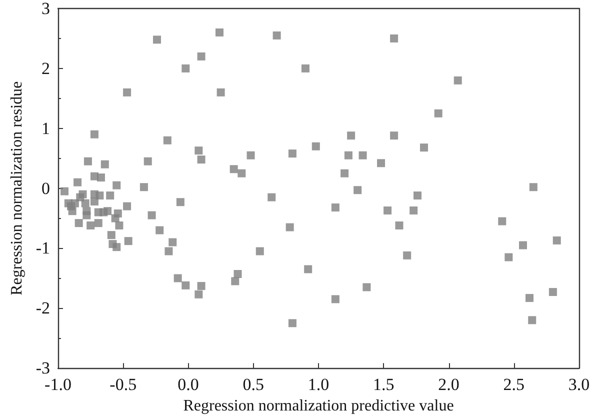 This screenshot has width=599, height=419. Describe the element at coordinates (43, 308) in the screenshot. I see `y-tick-label: -2` at that location.